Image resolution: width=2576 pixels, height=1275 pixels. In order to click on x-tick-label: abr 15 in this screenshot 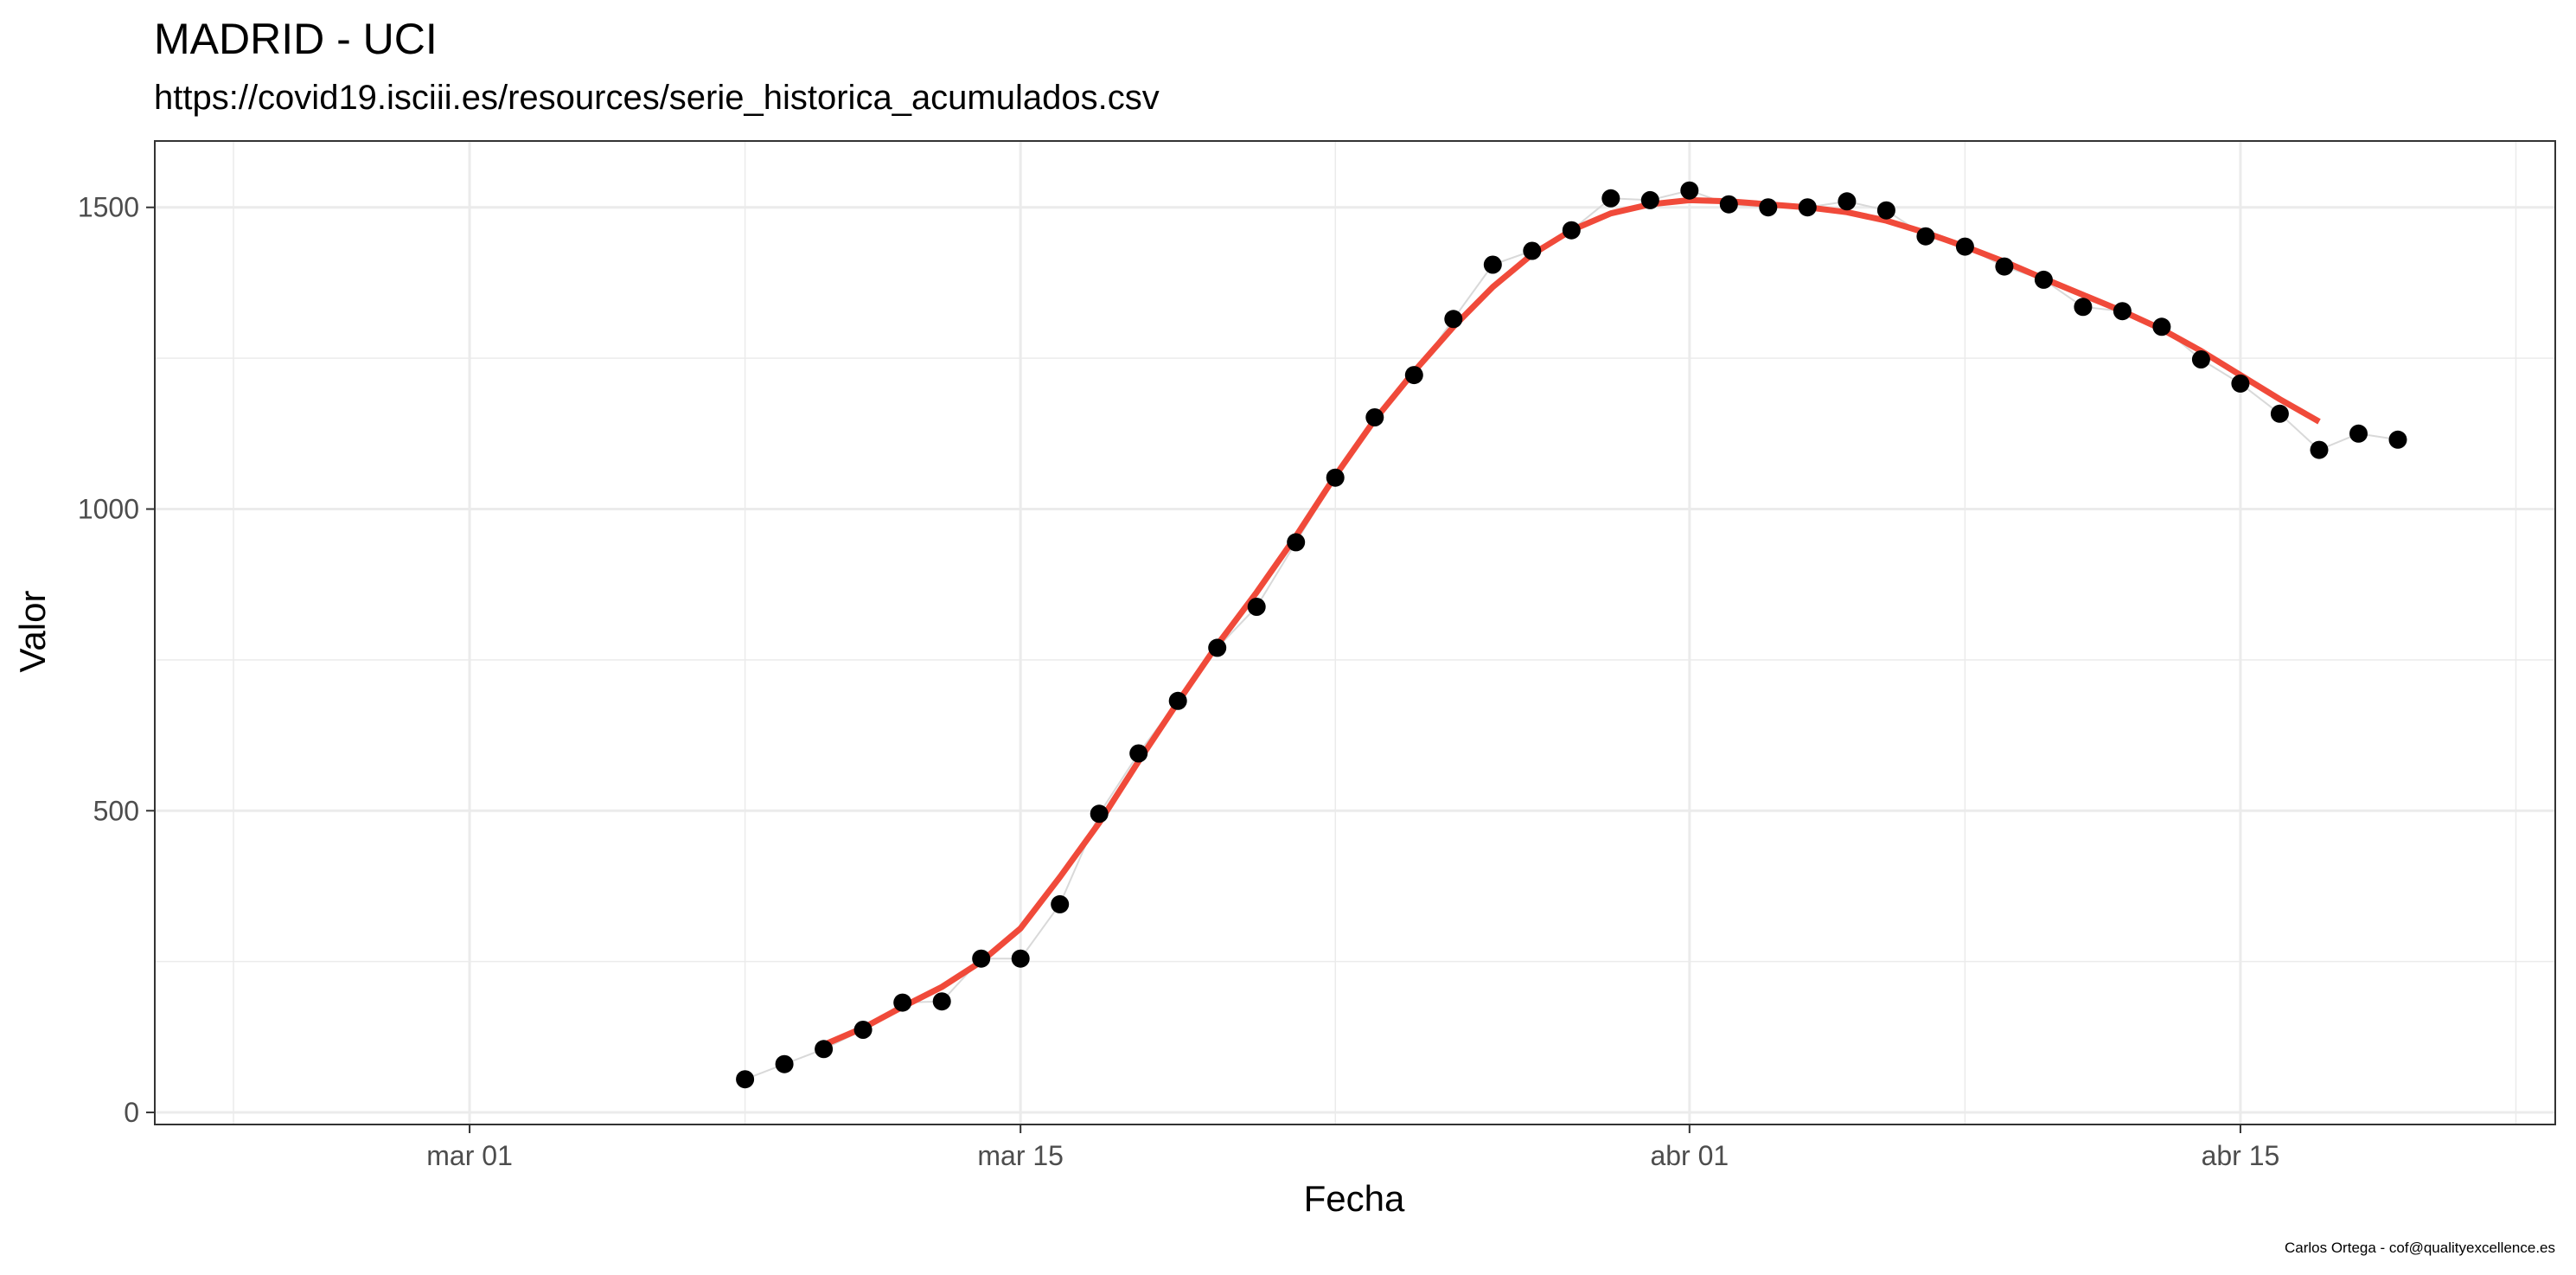, I will do `click(2241, 1155)`.